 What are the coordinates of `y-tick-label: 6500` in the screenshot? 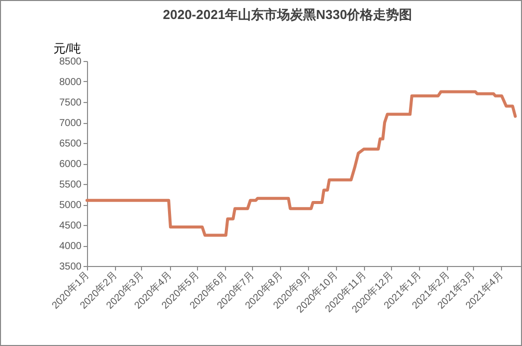 It's located at (70, 144).